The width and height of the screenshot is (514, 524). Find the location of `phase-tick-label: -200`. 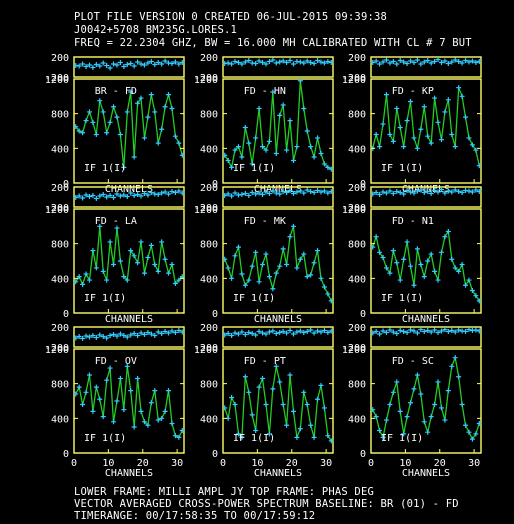

phase-tick-label: -200 is located at coordinates (354, 78).